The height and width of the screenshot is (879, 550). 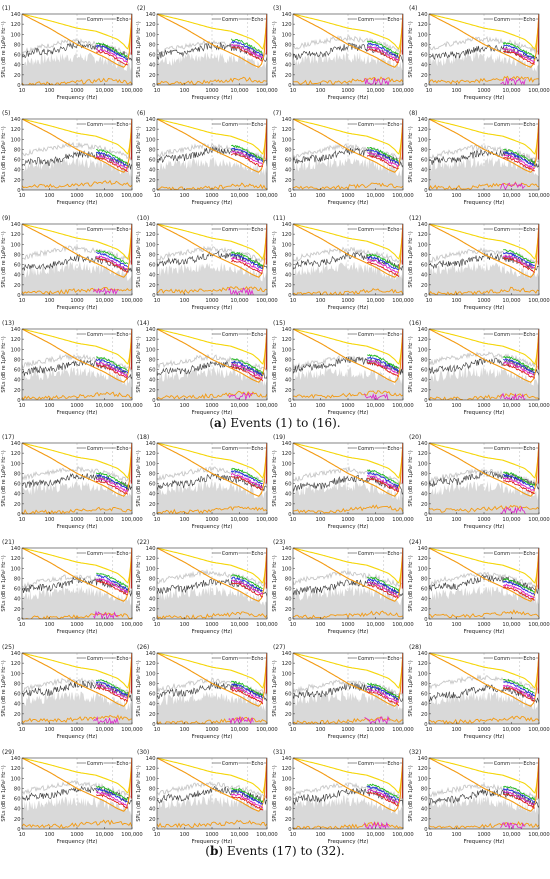 I want to click on y-tick-label: 60, so click(x=17, y=161).